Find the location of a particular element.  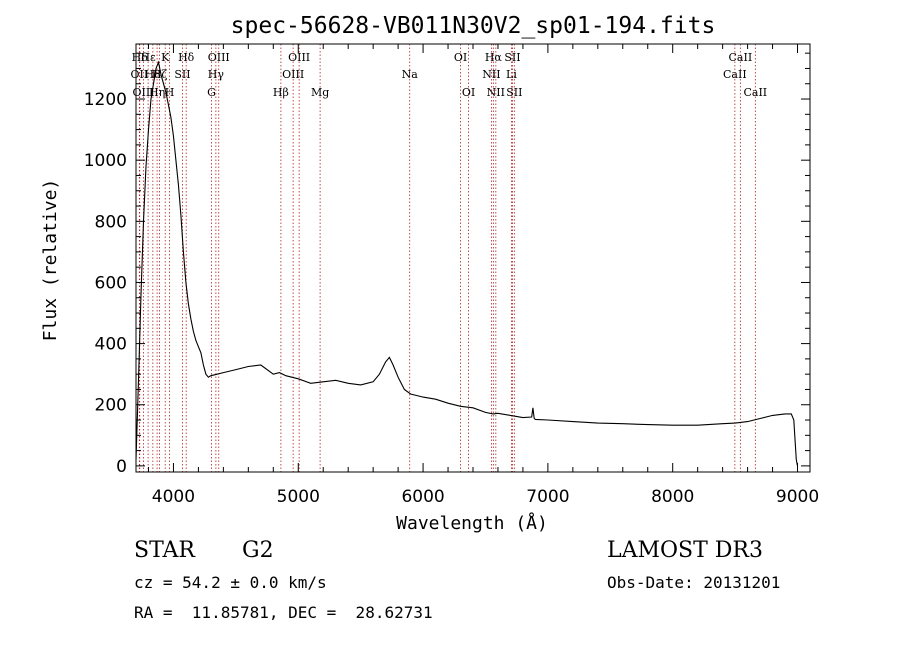

obs-date: Obs-Date: 20131201 is located at coordinates (694, 582).